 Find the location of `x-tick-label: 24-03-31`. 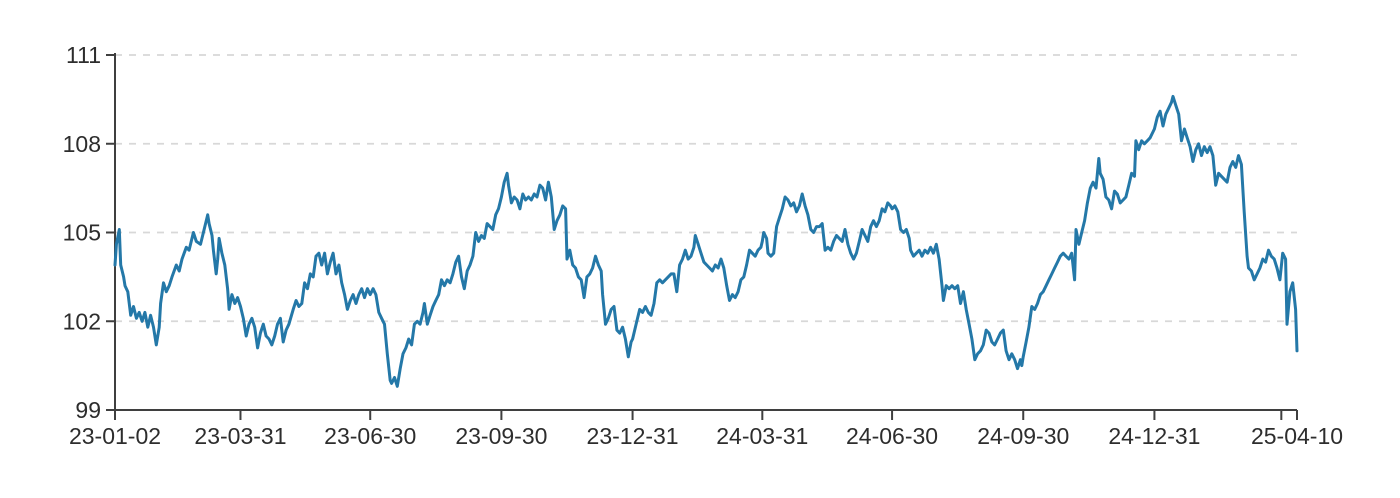

x-tick-label: 24-03-31 is located at coordinates (762, 436).